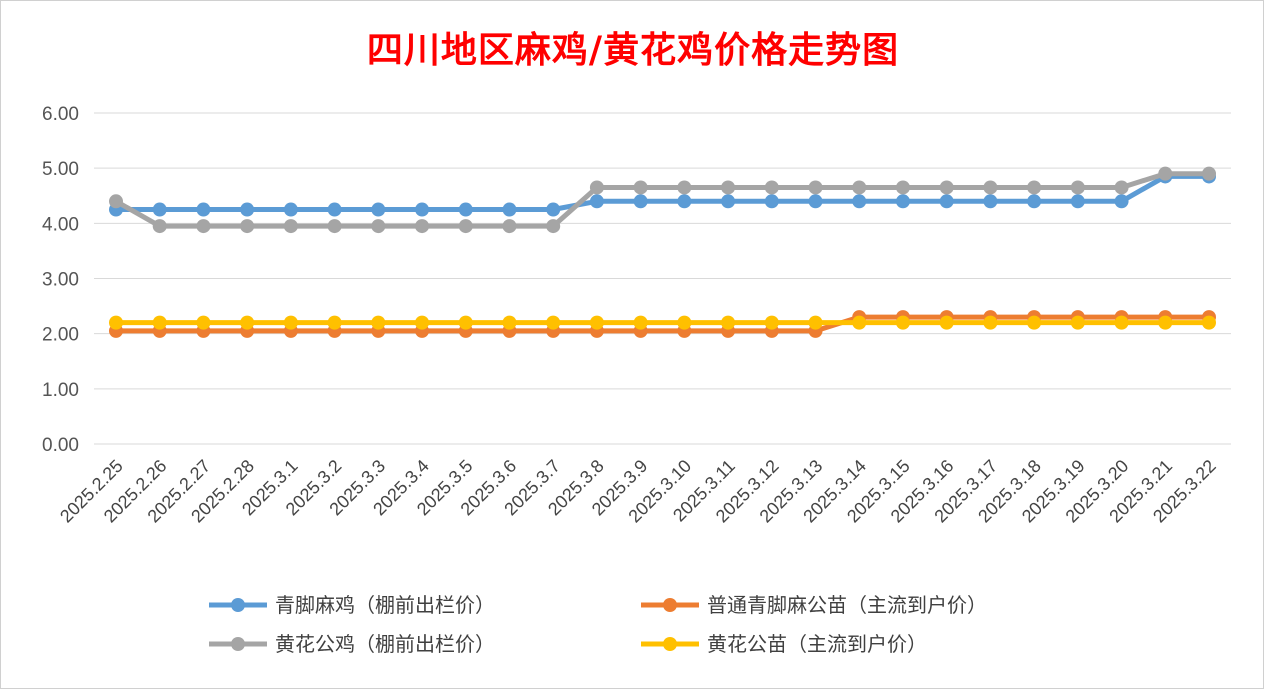 Image resolution: width=1264 pixels, height=690 pixels. What do you see at coordinates (385, 644) in the screenshot?
I see `legend-label: 黄花公鸡（棚前出栏价）` at bounding box center [385, 644].